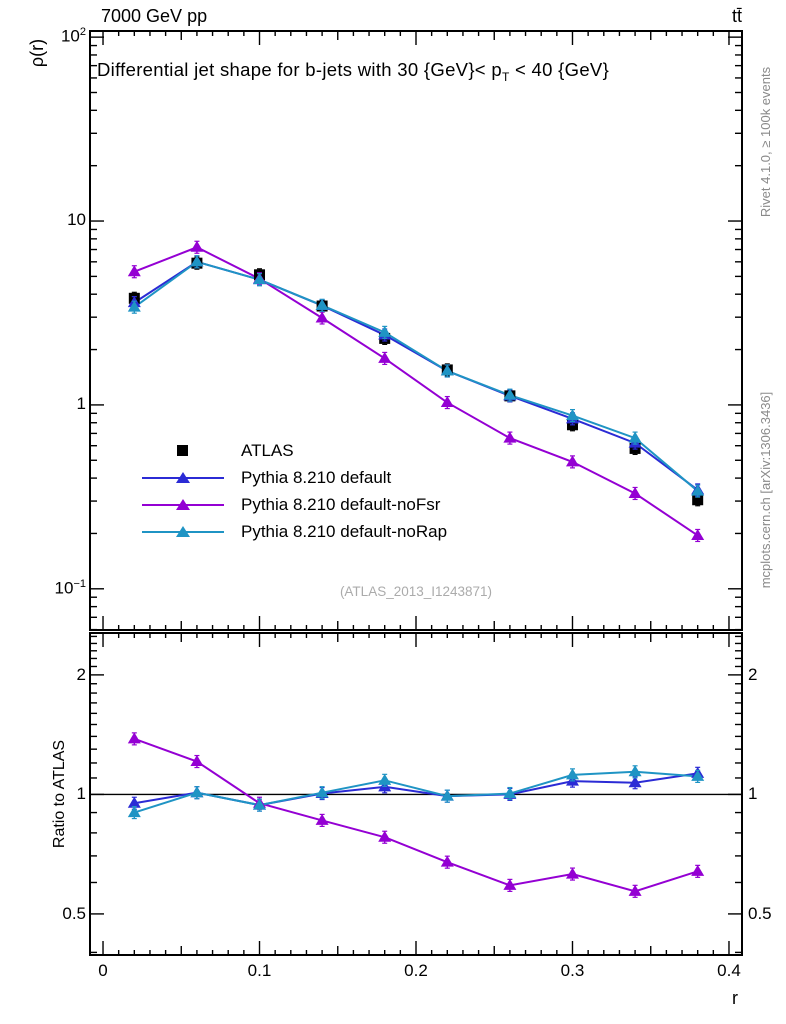  I want to click on legend-item-pythia-norap: Pythia 8.210 default-noRap, so click(293, 531).